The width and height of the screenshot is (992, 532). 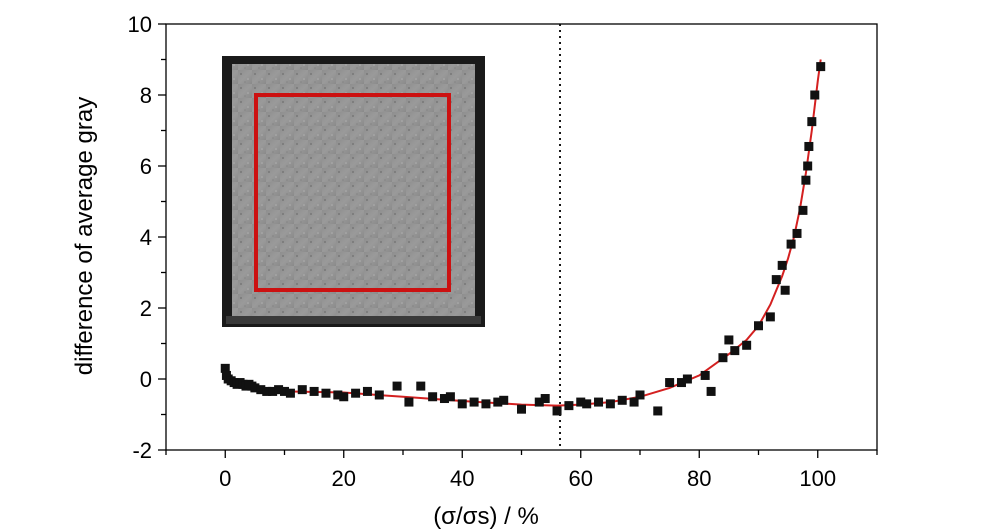 What do you see at coordinates (146, 166) in the screenshot?
I see `y-tick-label: 6` at bounding box center [146, 166].